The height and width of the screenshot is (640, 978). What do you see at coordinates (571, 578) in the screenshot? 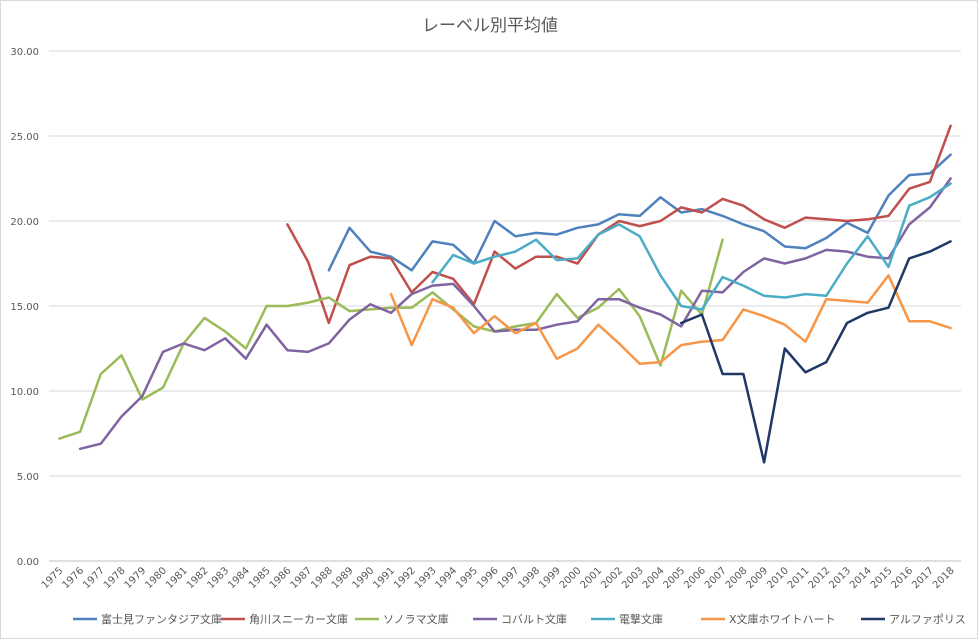
I see `x-tick-label: 2000` at bounding box center [571, 578].